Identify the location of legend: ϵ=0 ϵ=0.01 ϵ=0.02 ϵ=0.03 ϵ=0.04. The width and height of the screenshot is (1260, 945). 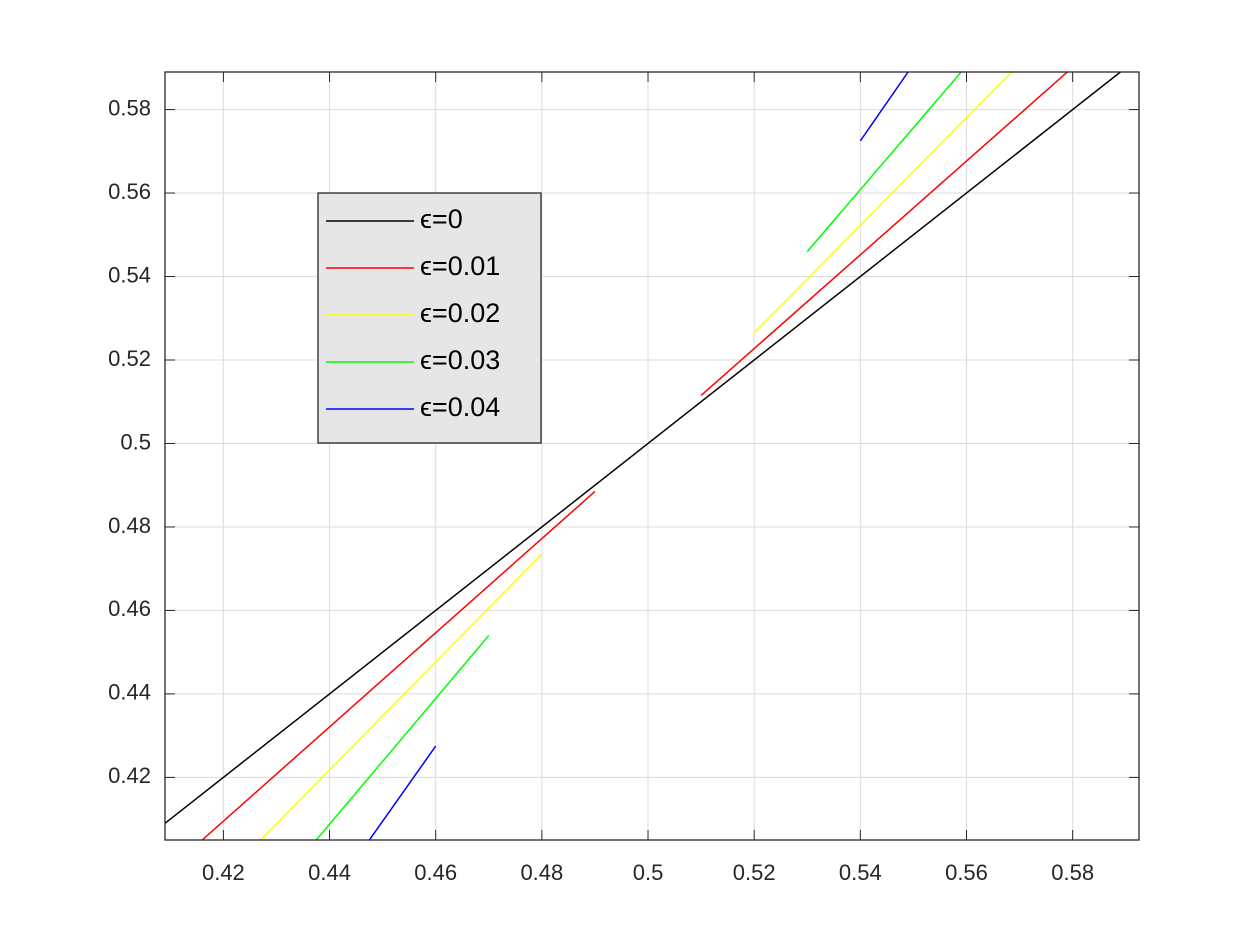
(429, 318).